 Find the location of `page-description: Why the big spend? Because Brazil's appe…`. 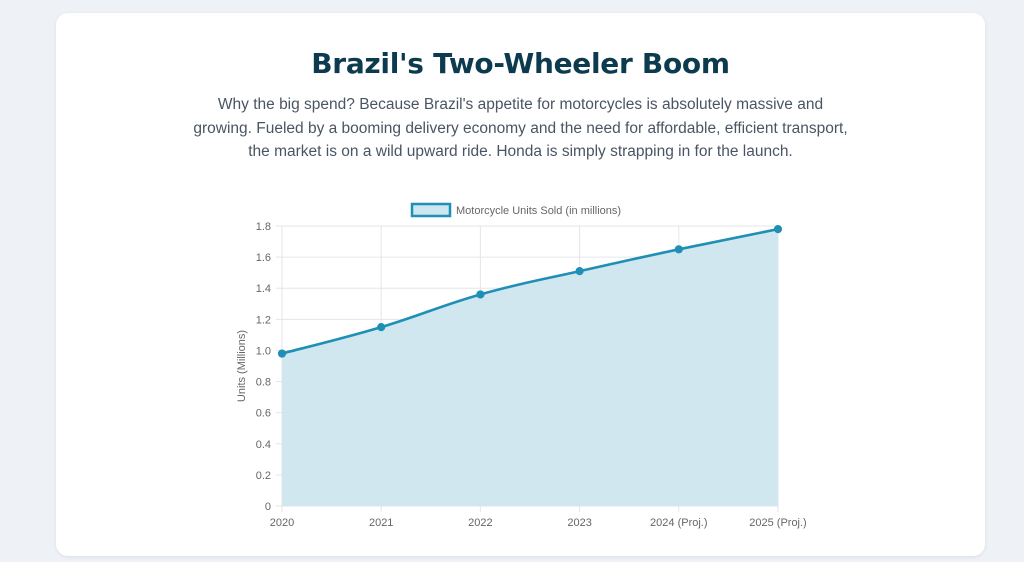

page-description: Why the big spend? Because Brazil's appe… is located at coordinates (520, 128).